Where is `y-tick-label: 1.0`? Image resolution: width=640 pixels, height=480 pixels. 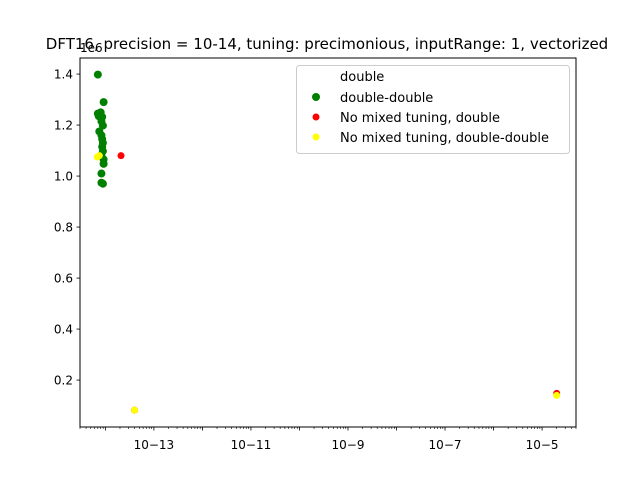 y-tick-label: 1.0 is located at coordinates (63, 177).